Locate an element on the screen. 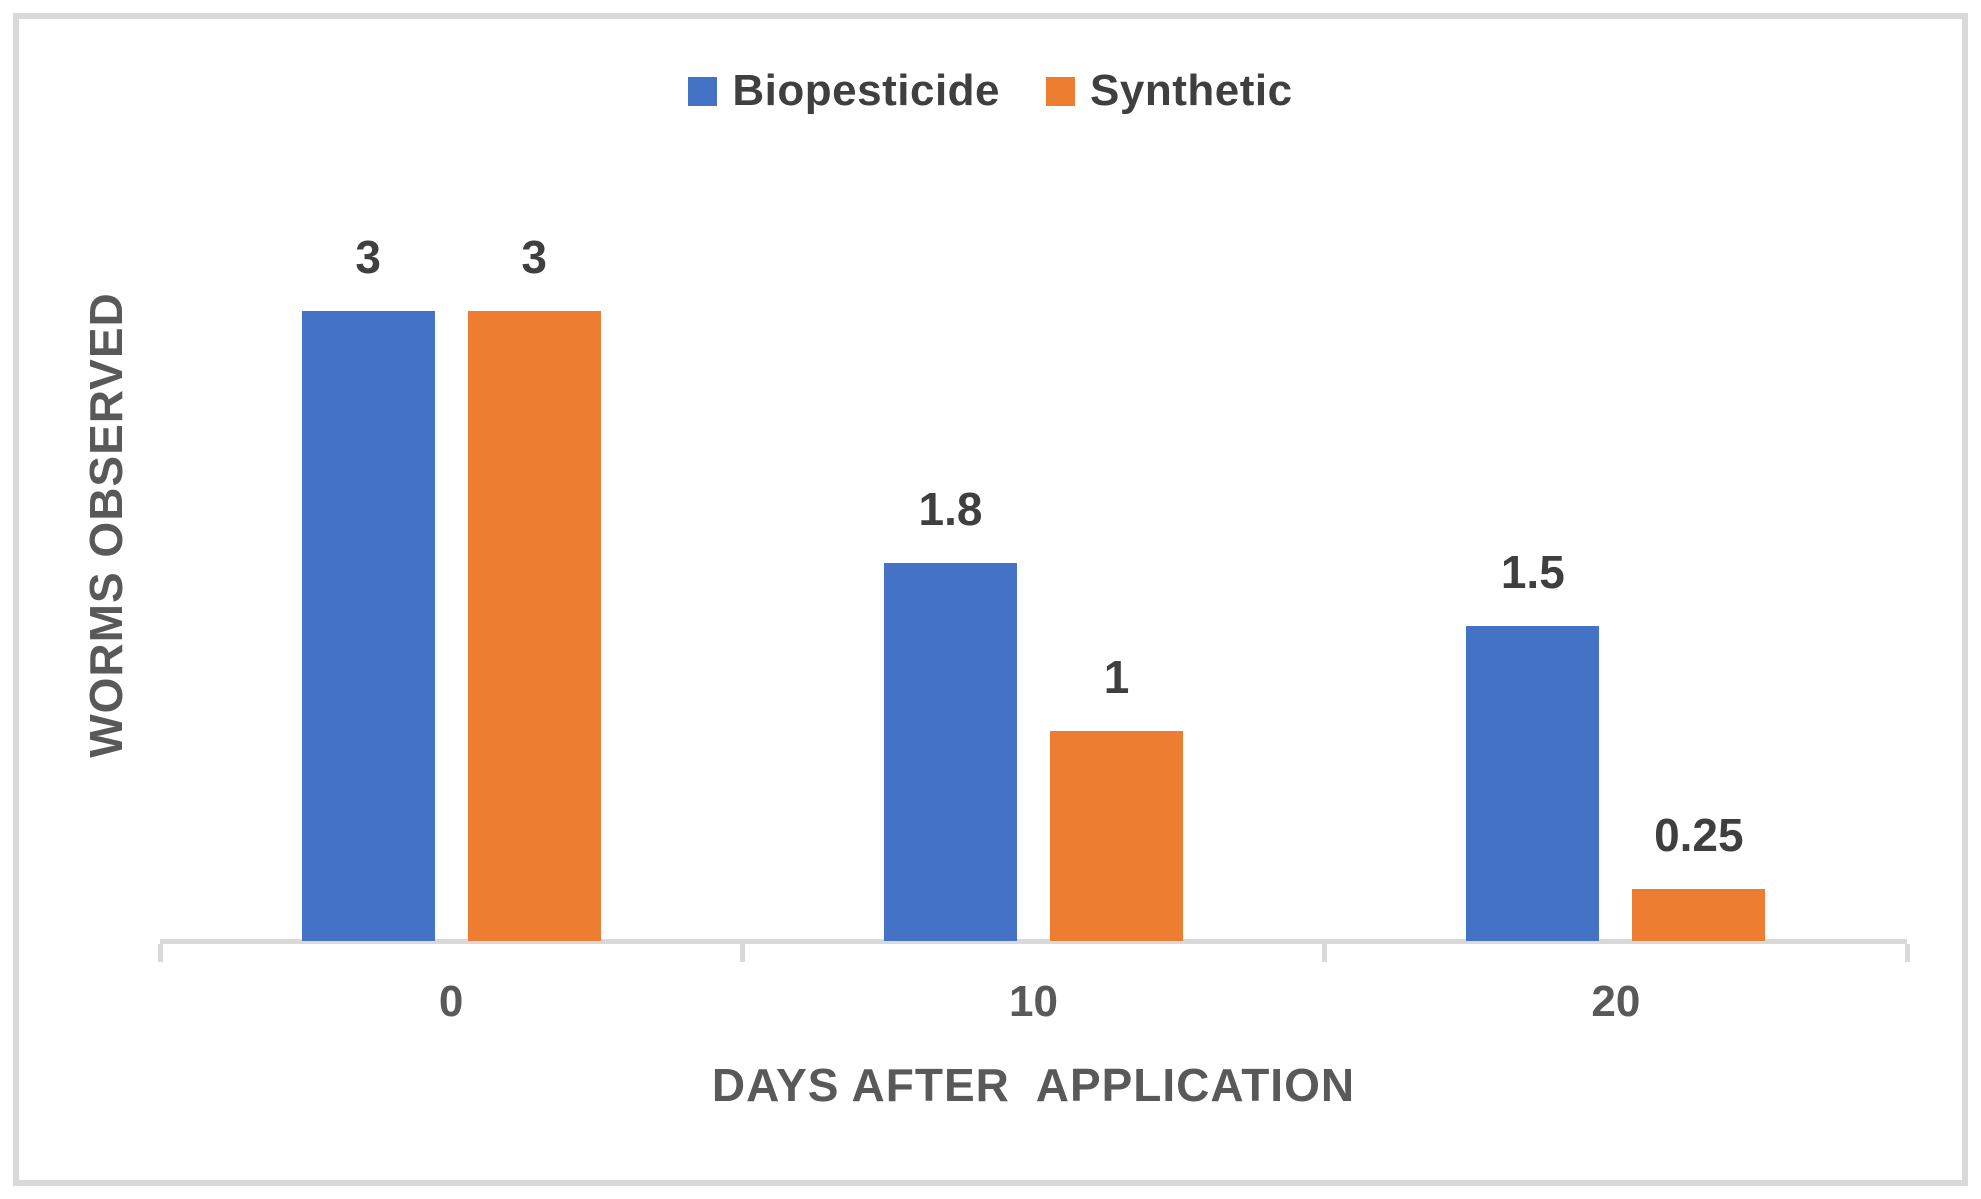  x-axis-line is located at coordinates (1033, 941).